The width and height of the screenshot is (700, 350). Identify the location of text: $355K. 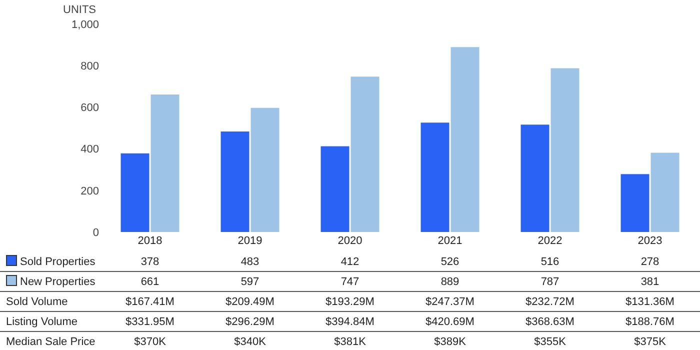
(550, 341).